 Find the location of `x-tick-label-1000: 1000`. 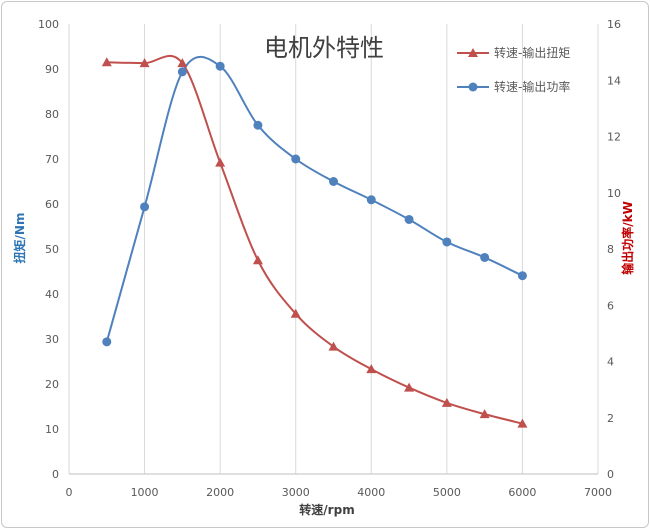

x-tick-label-1000: 1000 is located at coordinates (145, 492).